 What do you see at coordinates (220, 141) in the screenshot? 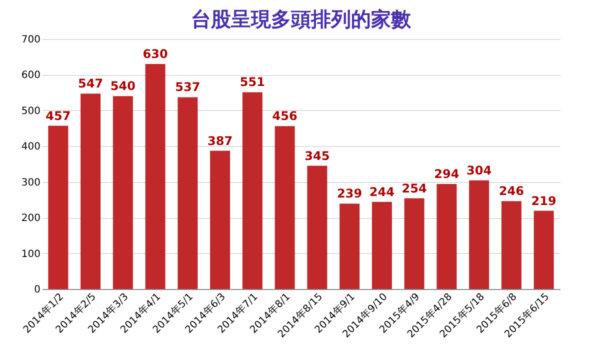
I see `data-label: 387` at bounding box center [220, 141].